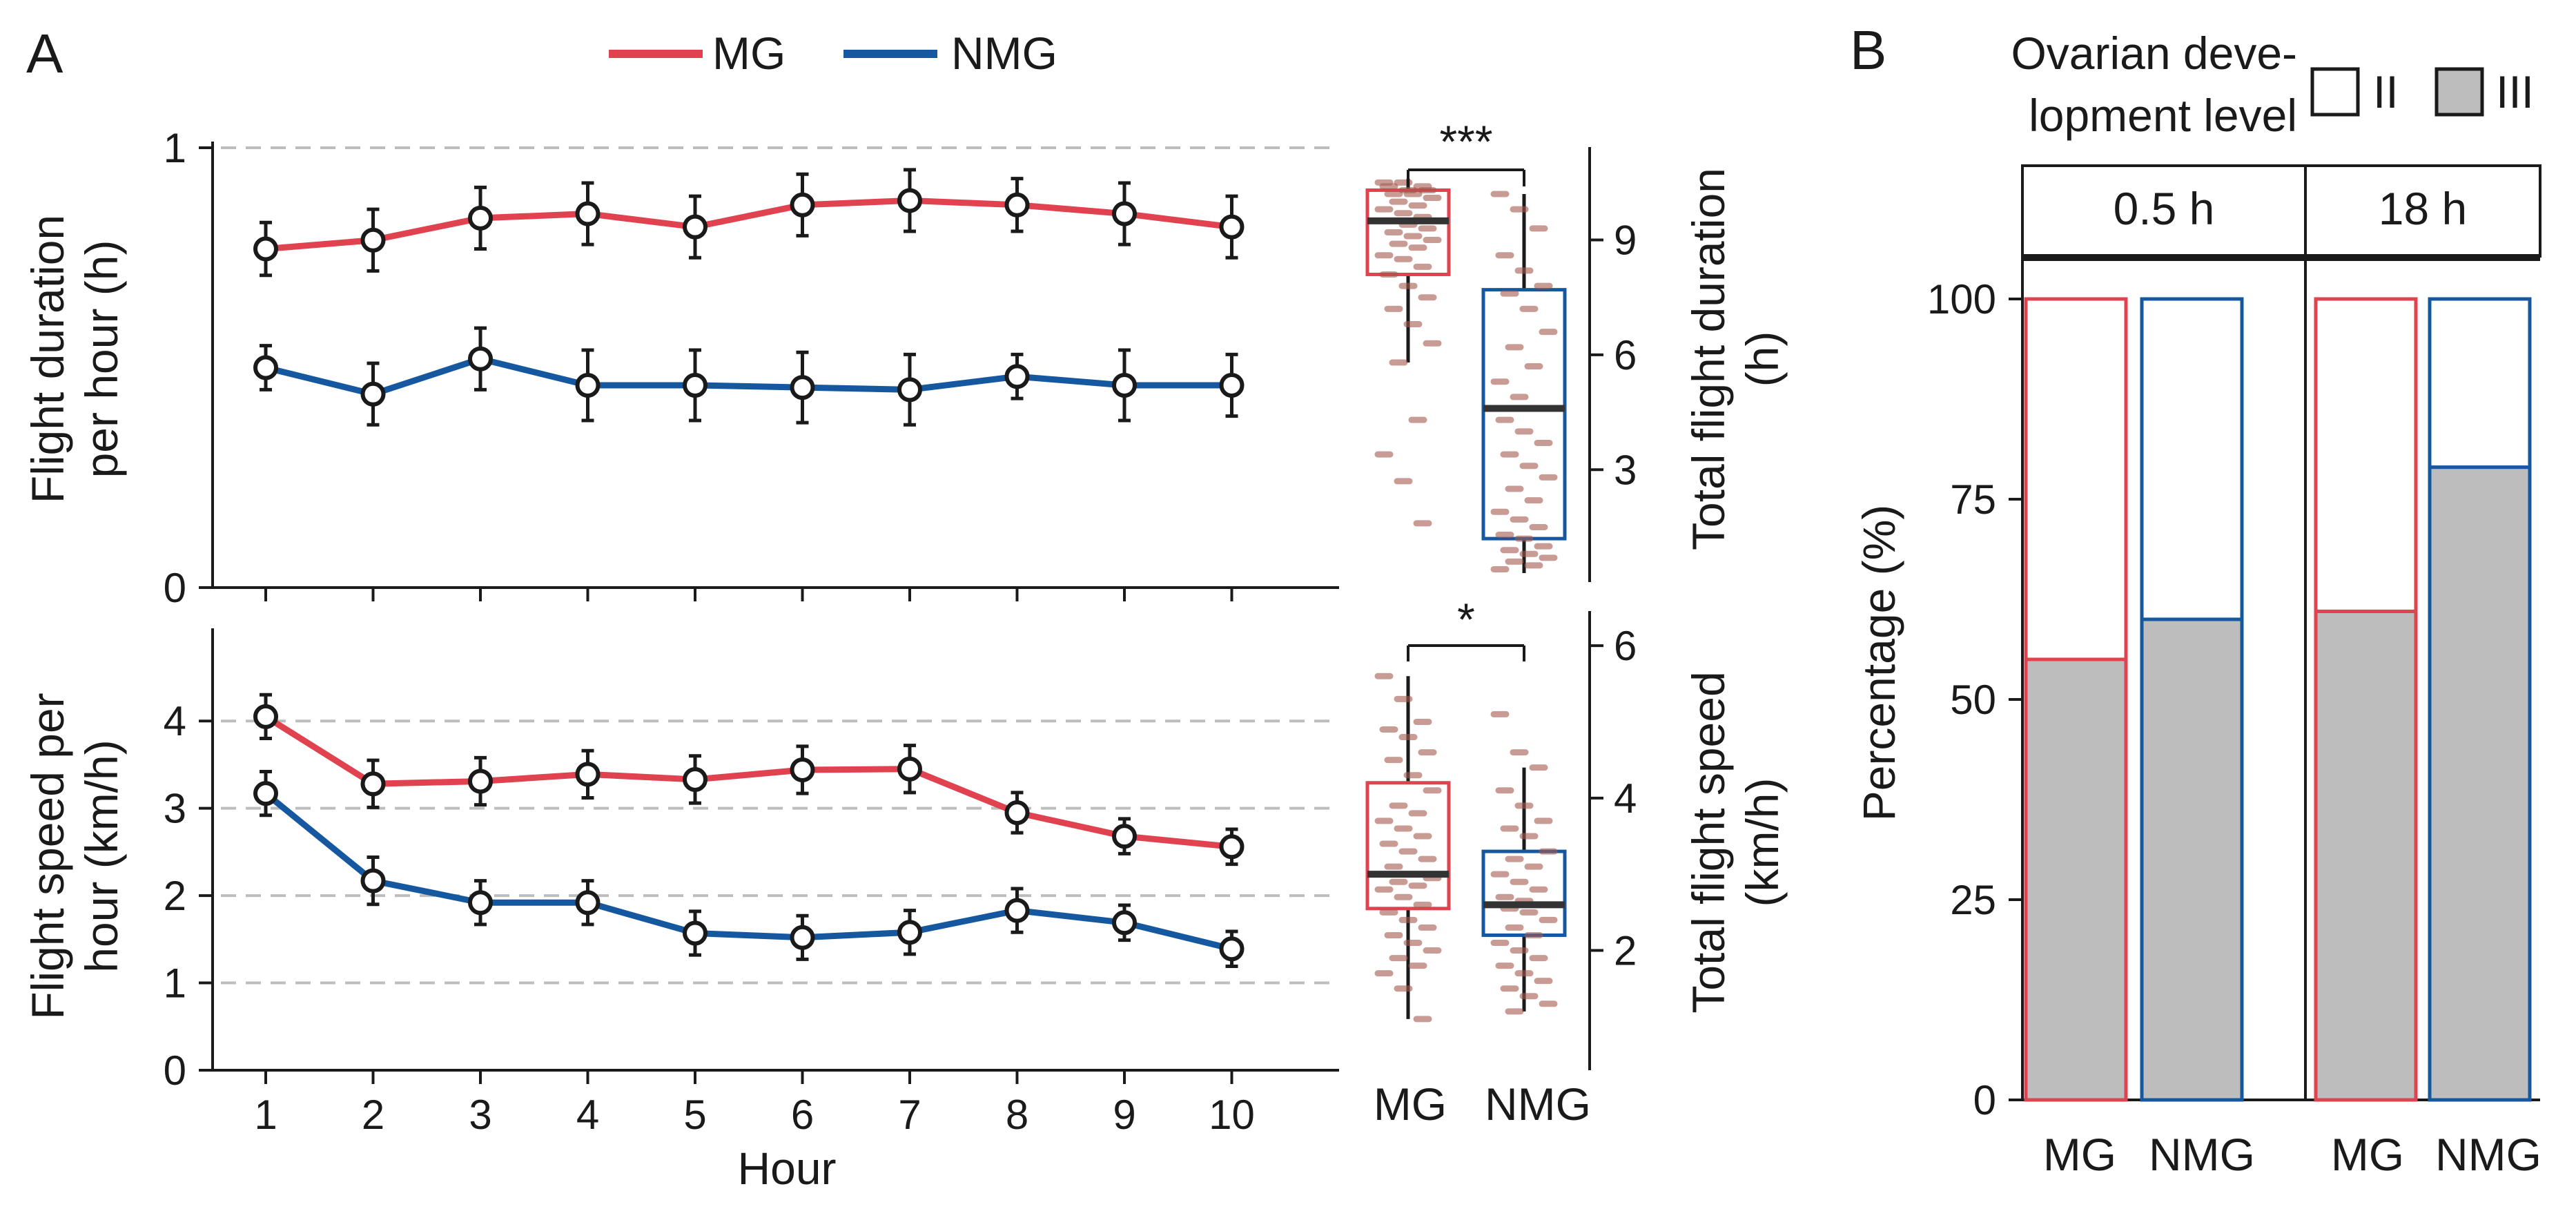 This screenshot has height=1209, width=2576. Describe the element at coordinates (1408, 846) in the screenshot. I see `total-speed-box-mg` at that location.